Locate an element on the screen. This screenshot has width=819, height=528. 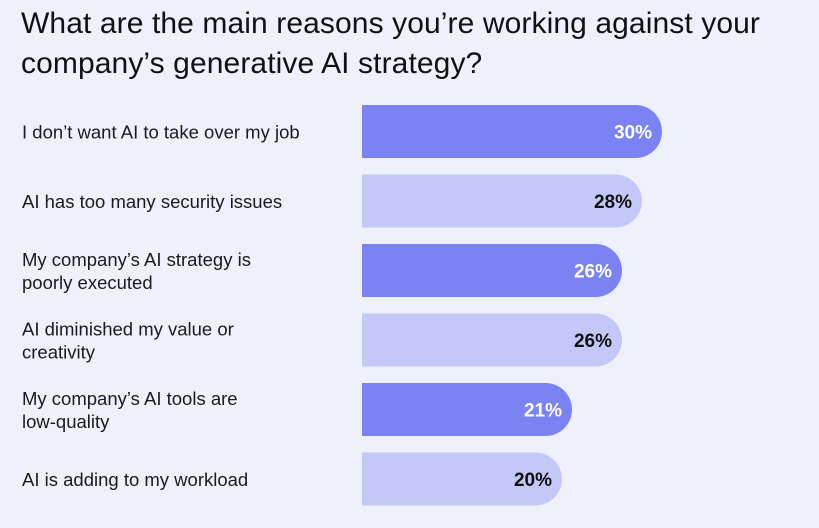
value-label-1: 30% is located at coordinates (633, 133).